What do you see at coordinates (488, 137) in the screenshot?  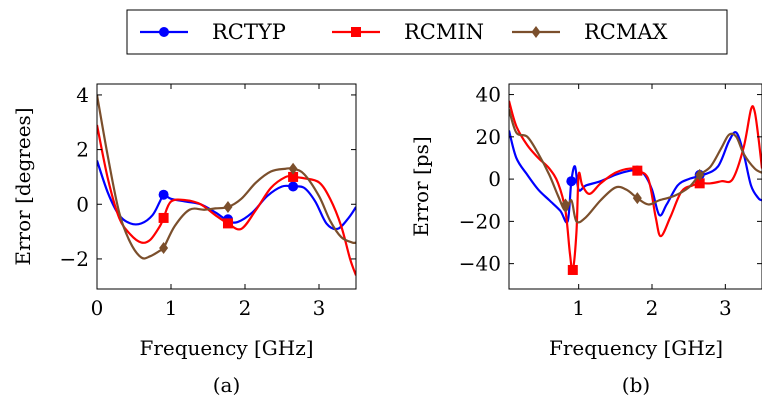 I see `y-tick-label: 20` at bounding box center [488, 137].